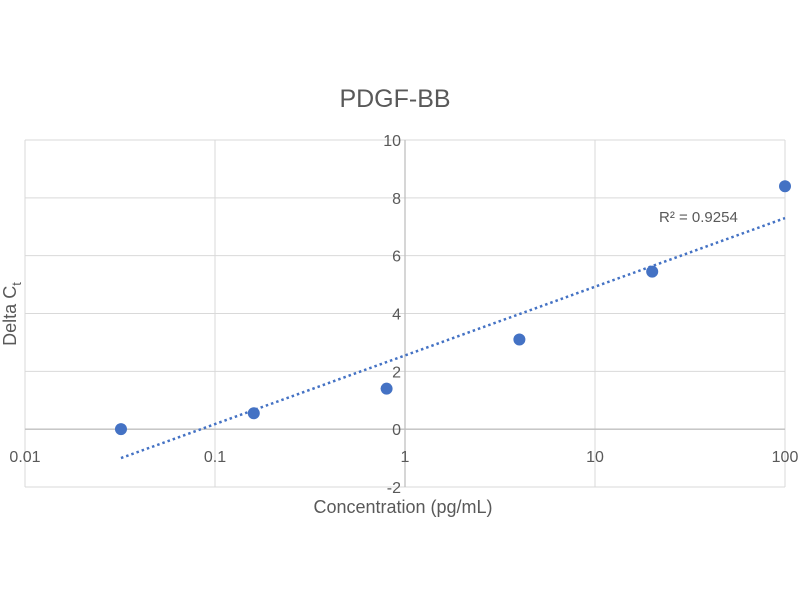  What do you see at coordinates (215, 457) in the screenshot?
I see `x-tick-label-1: 0.1` at bounding box center [215, 457].